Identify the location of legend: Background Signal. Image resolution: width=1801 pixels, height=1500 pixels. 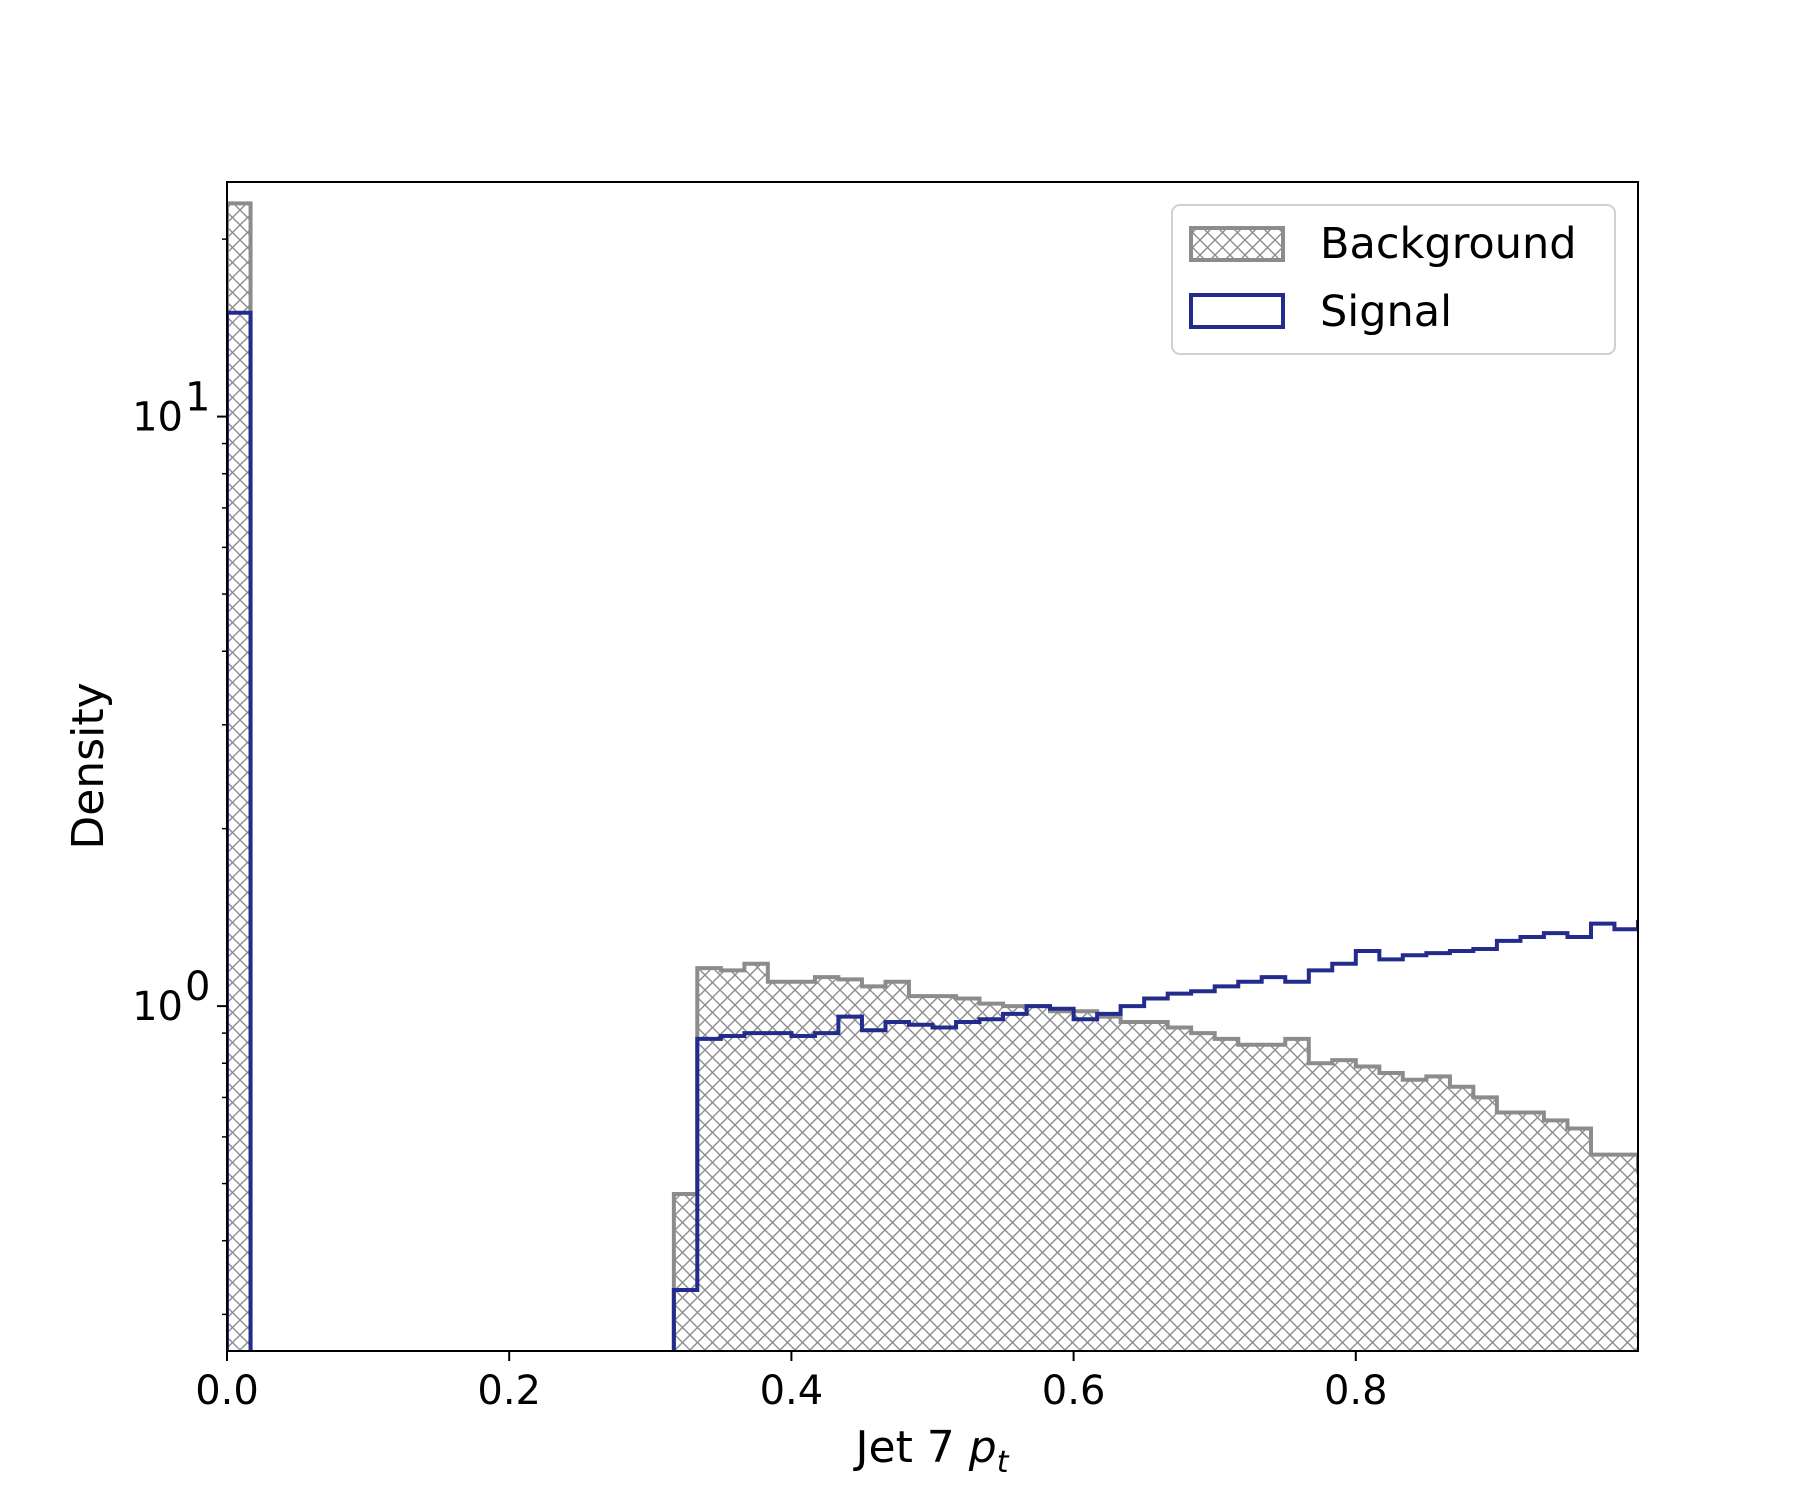
(1393, 279).